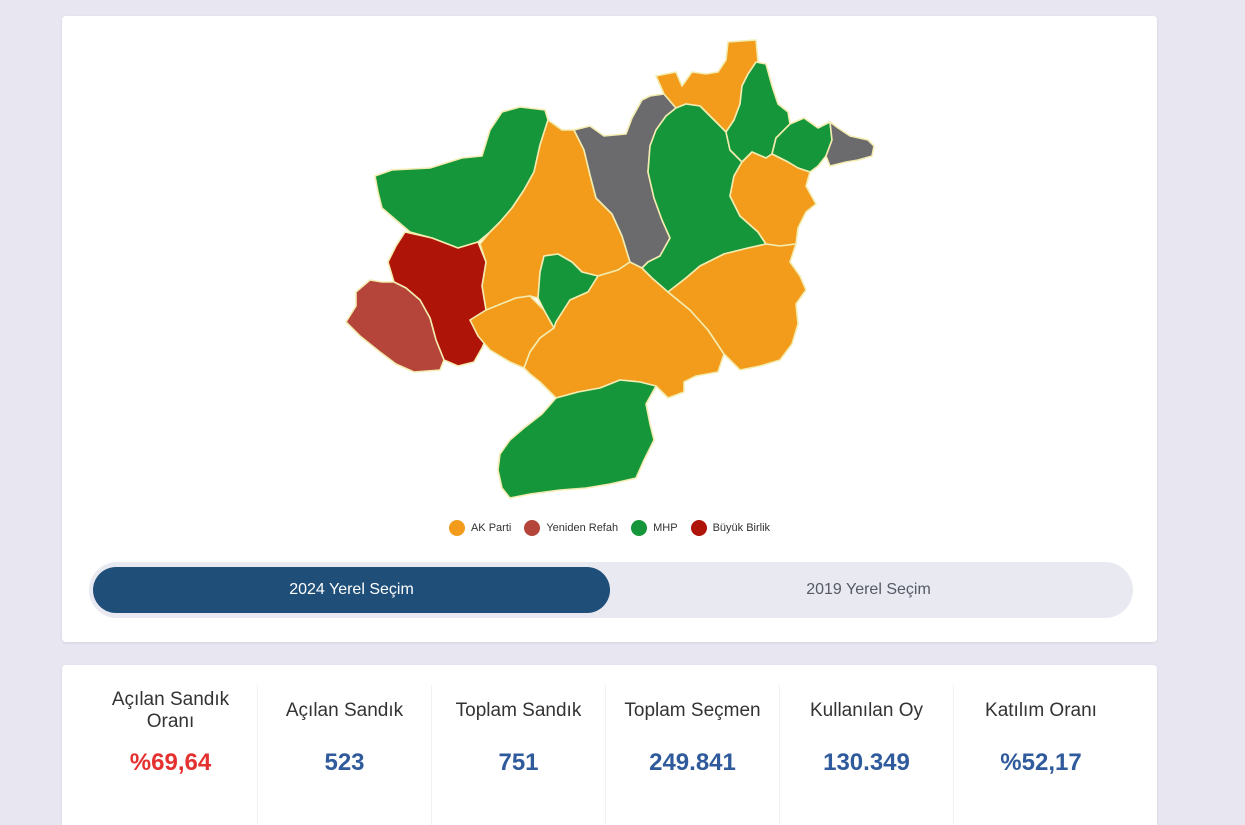 The image size is (1245, 825). Describe the element at coordinates (1041, 710) in the screenshot. I see `stat-label: Katılım Oranı` at that location.